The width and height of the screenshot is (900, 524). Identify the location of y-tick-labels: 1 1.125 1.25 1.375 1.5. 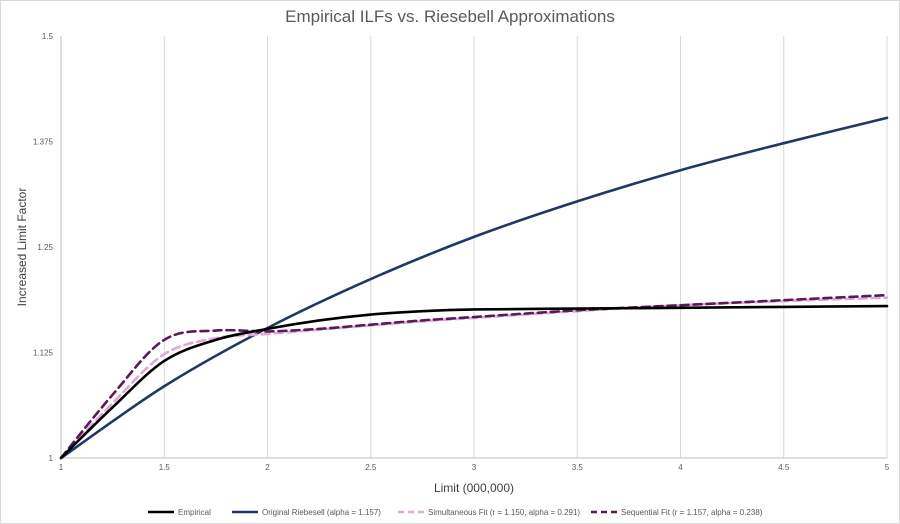
(43, 247).